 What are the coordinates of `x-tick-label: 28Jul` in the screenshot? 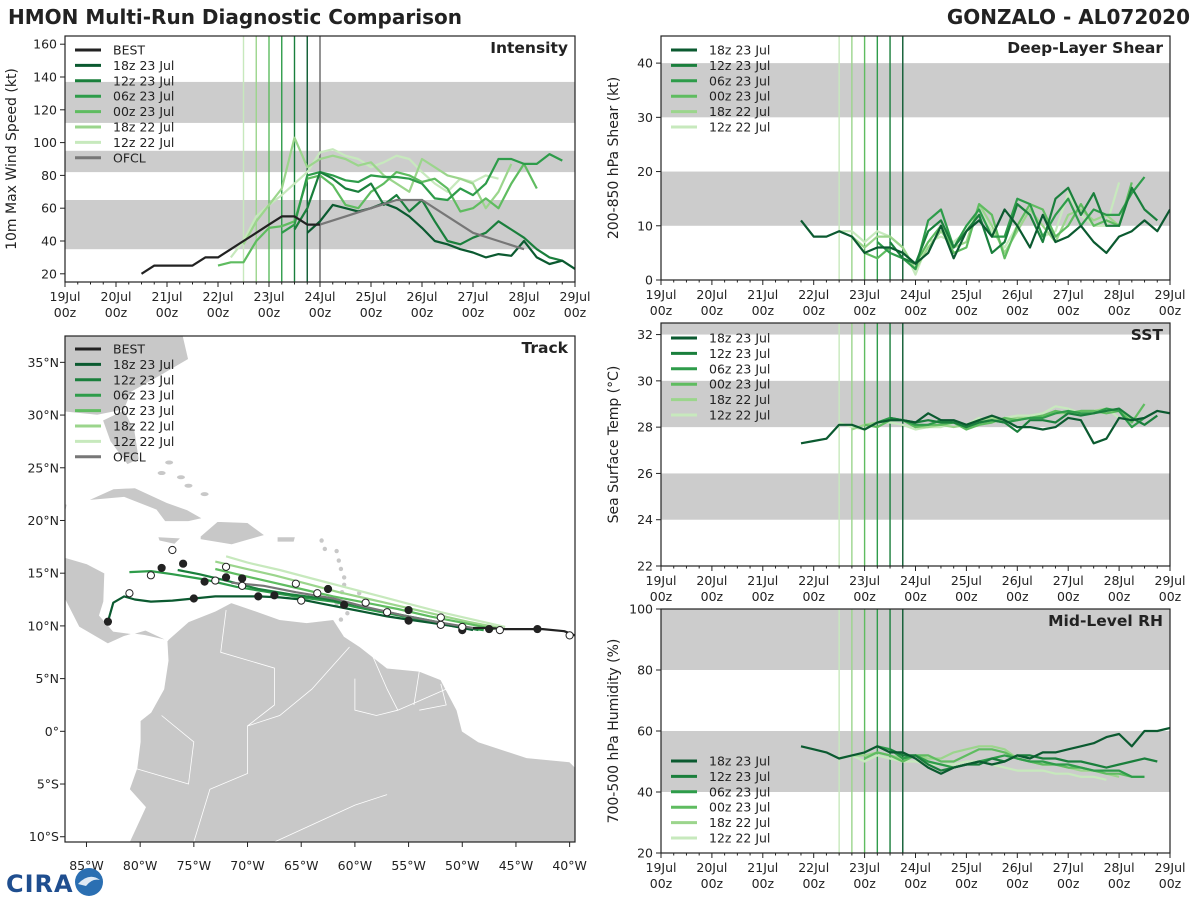 It's located at (1119, 867).